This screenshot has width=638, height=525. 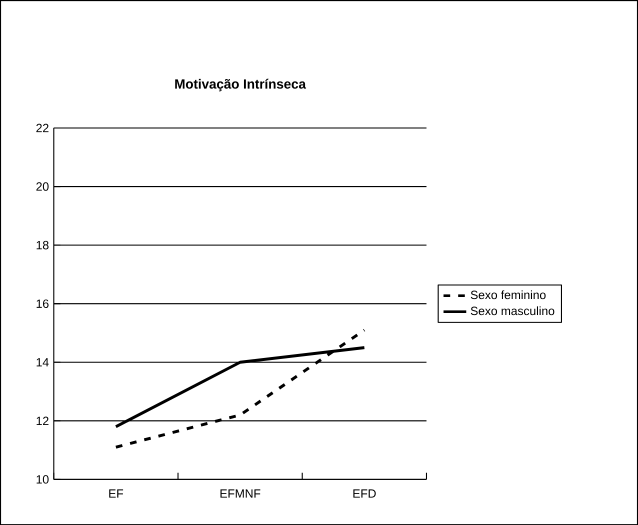 What do you see at coordinates (42, 186) in the screenshot?
I see `y-tick-label: 20` at bounding box center [42, 186].